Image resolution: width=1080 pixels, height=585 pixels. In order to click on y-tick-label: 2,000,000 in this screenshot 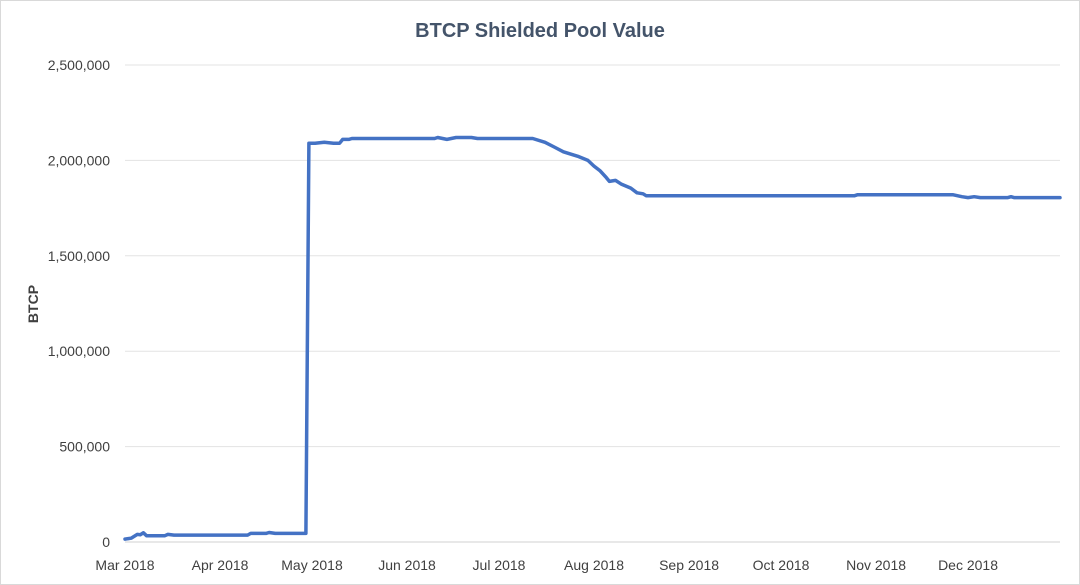, I will do `click(79, 160)`.